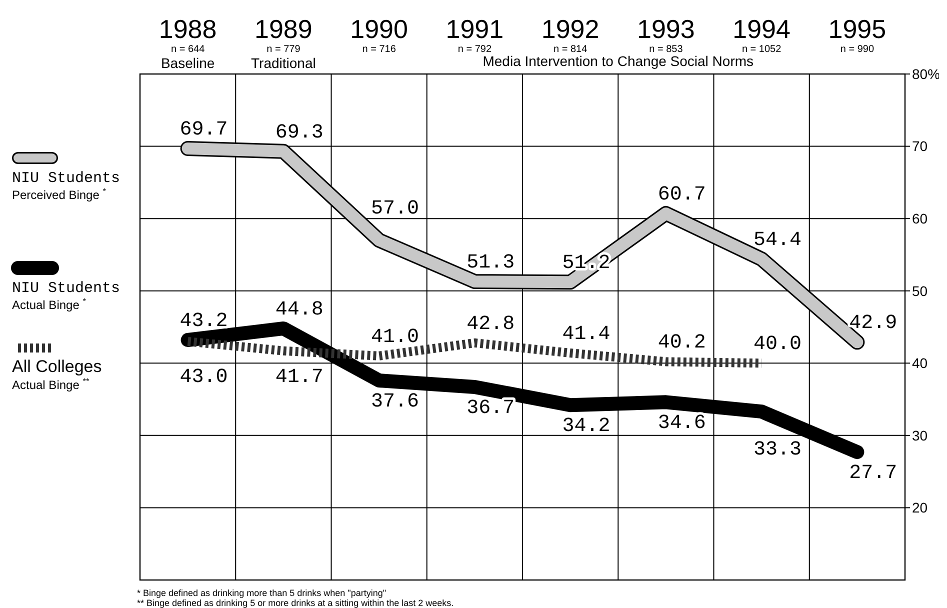 Image resolution: width=947 pixels, height=608 pixels. What do you see at coordinates (283, 49) in the screenshot?
I see `text: n = 779` at bounding box center [283, 49].